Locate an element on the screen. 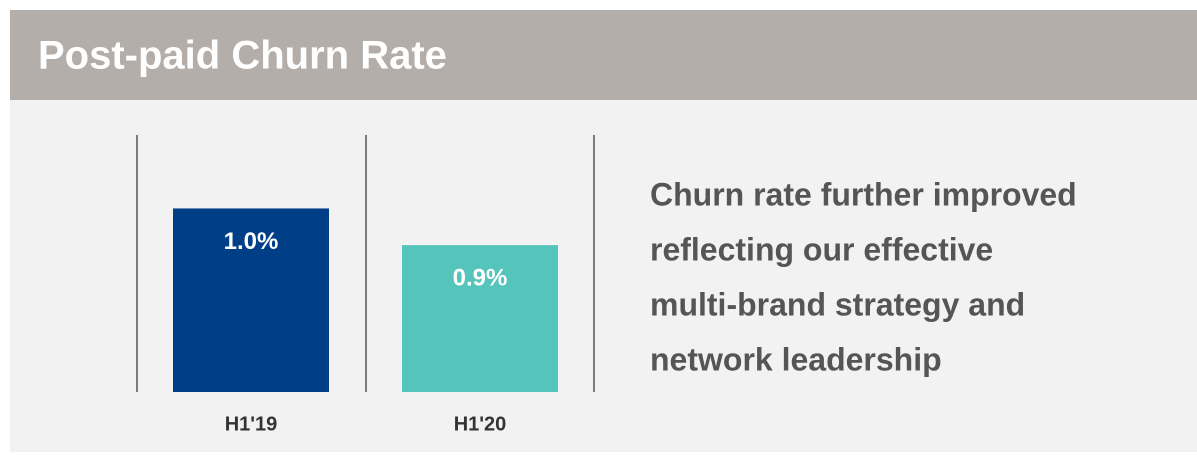 The image size is (1197, 455). annotation-line: reflecting our effective is located at coordinates (821, 249).